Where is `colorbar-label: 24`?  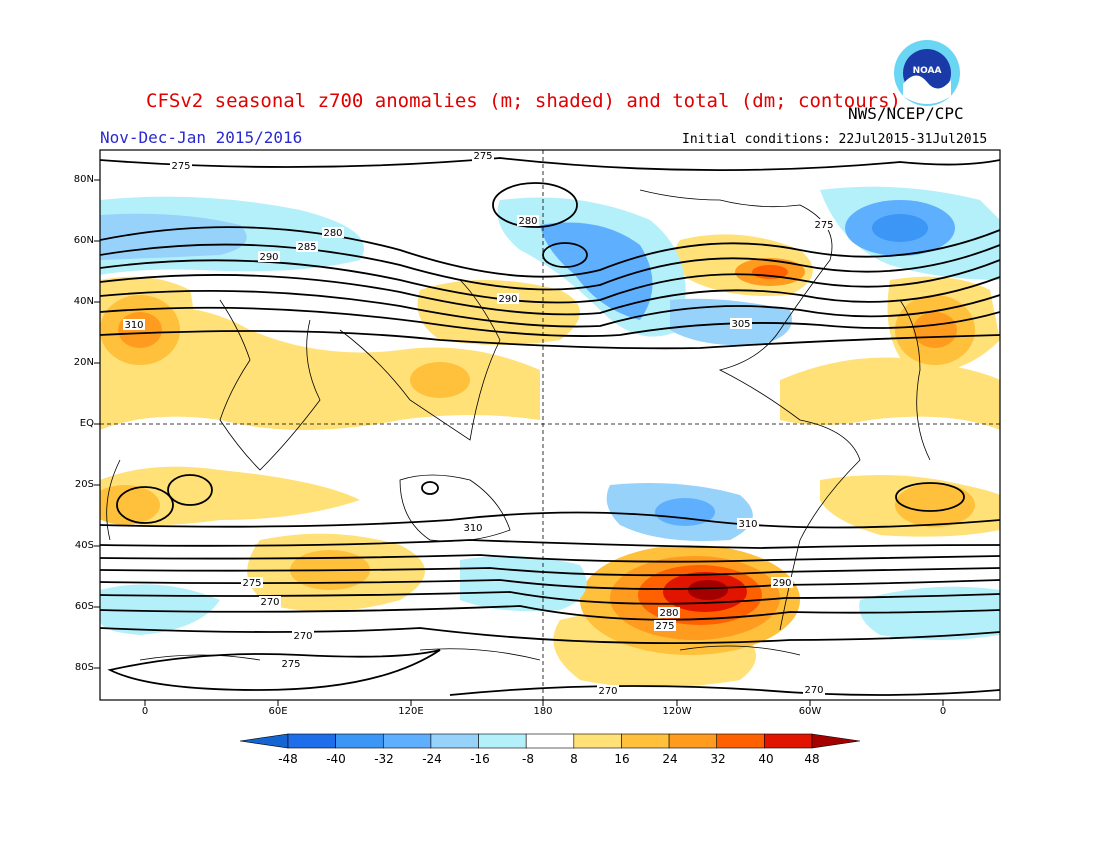
colorbar-label: 24 is located at coordinates (670, 759).